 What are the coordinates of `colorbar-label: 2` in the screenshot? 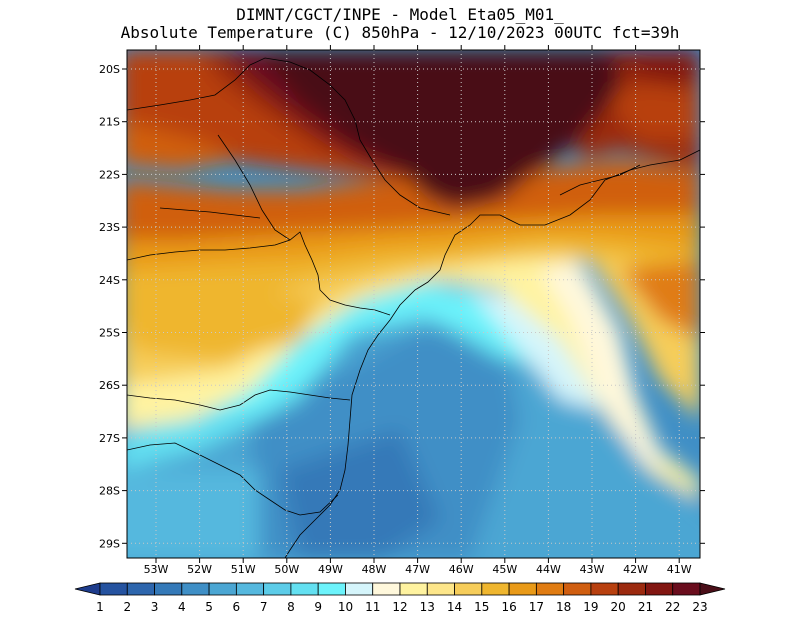 It's located at (127, 607).